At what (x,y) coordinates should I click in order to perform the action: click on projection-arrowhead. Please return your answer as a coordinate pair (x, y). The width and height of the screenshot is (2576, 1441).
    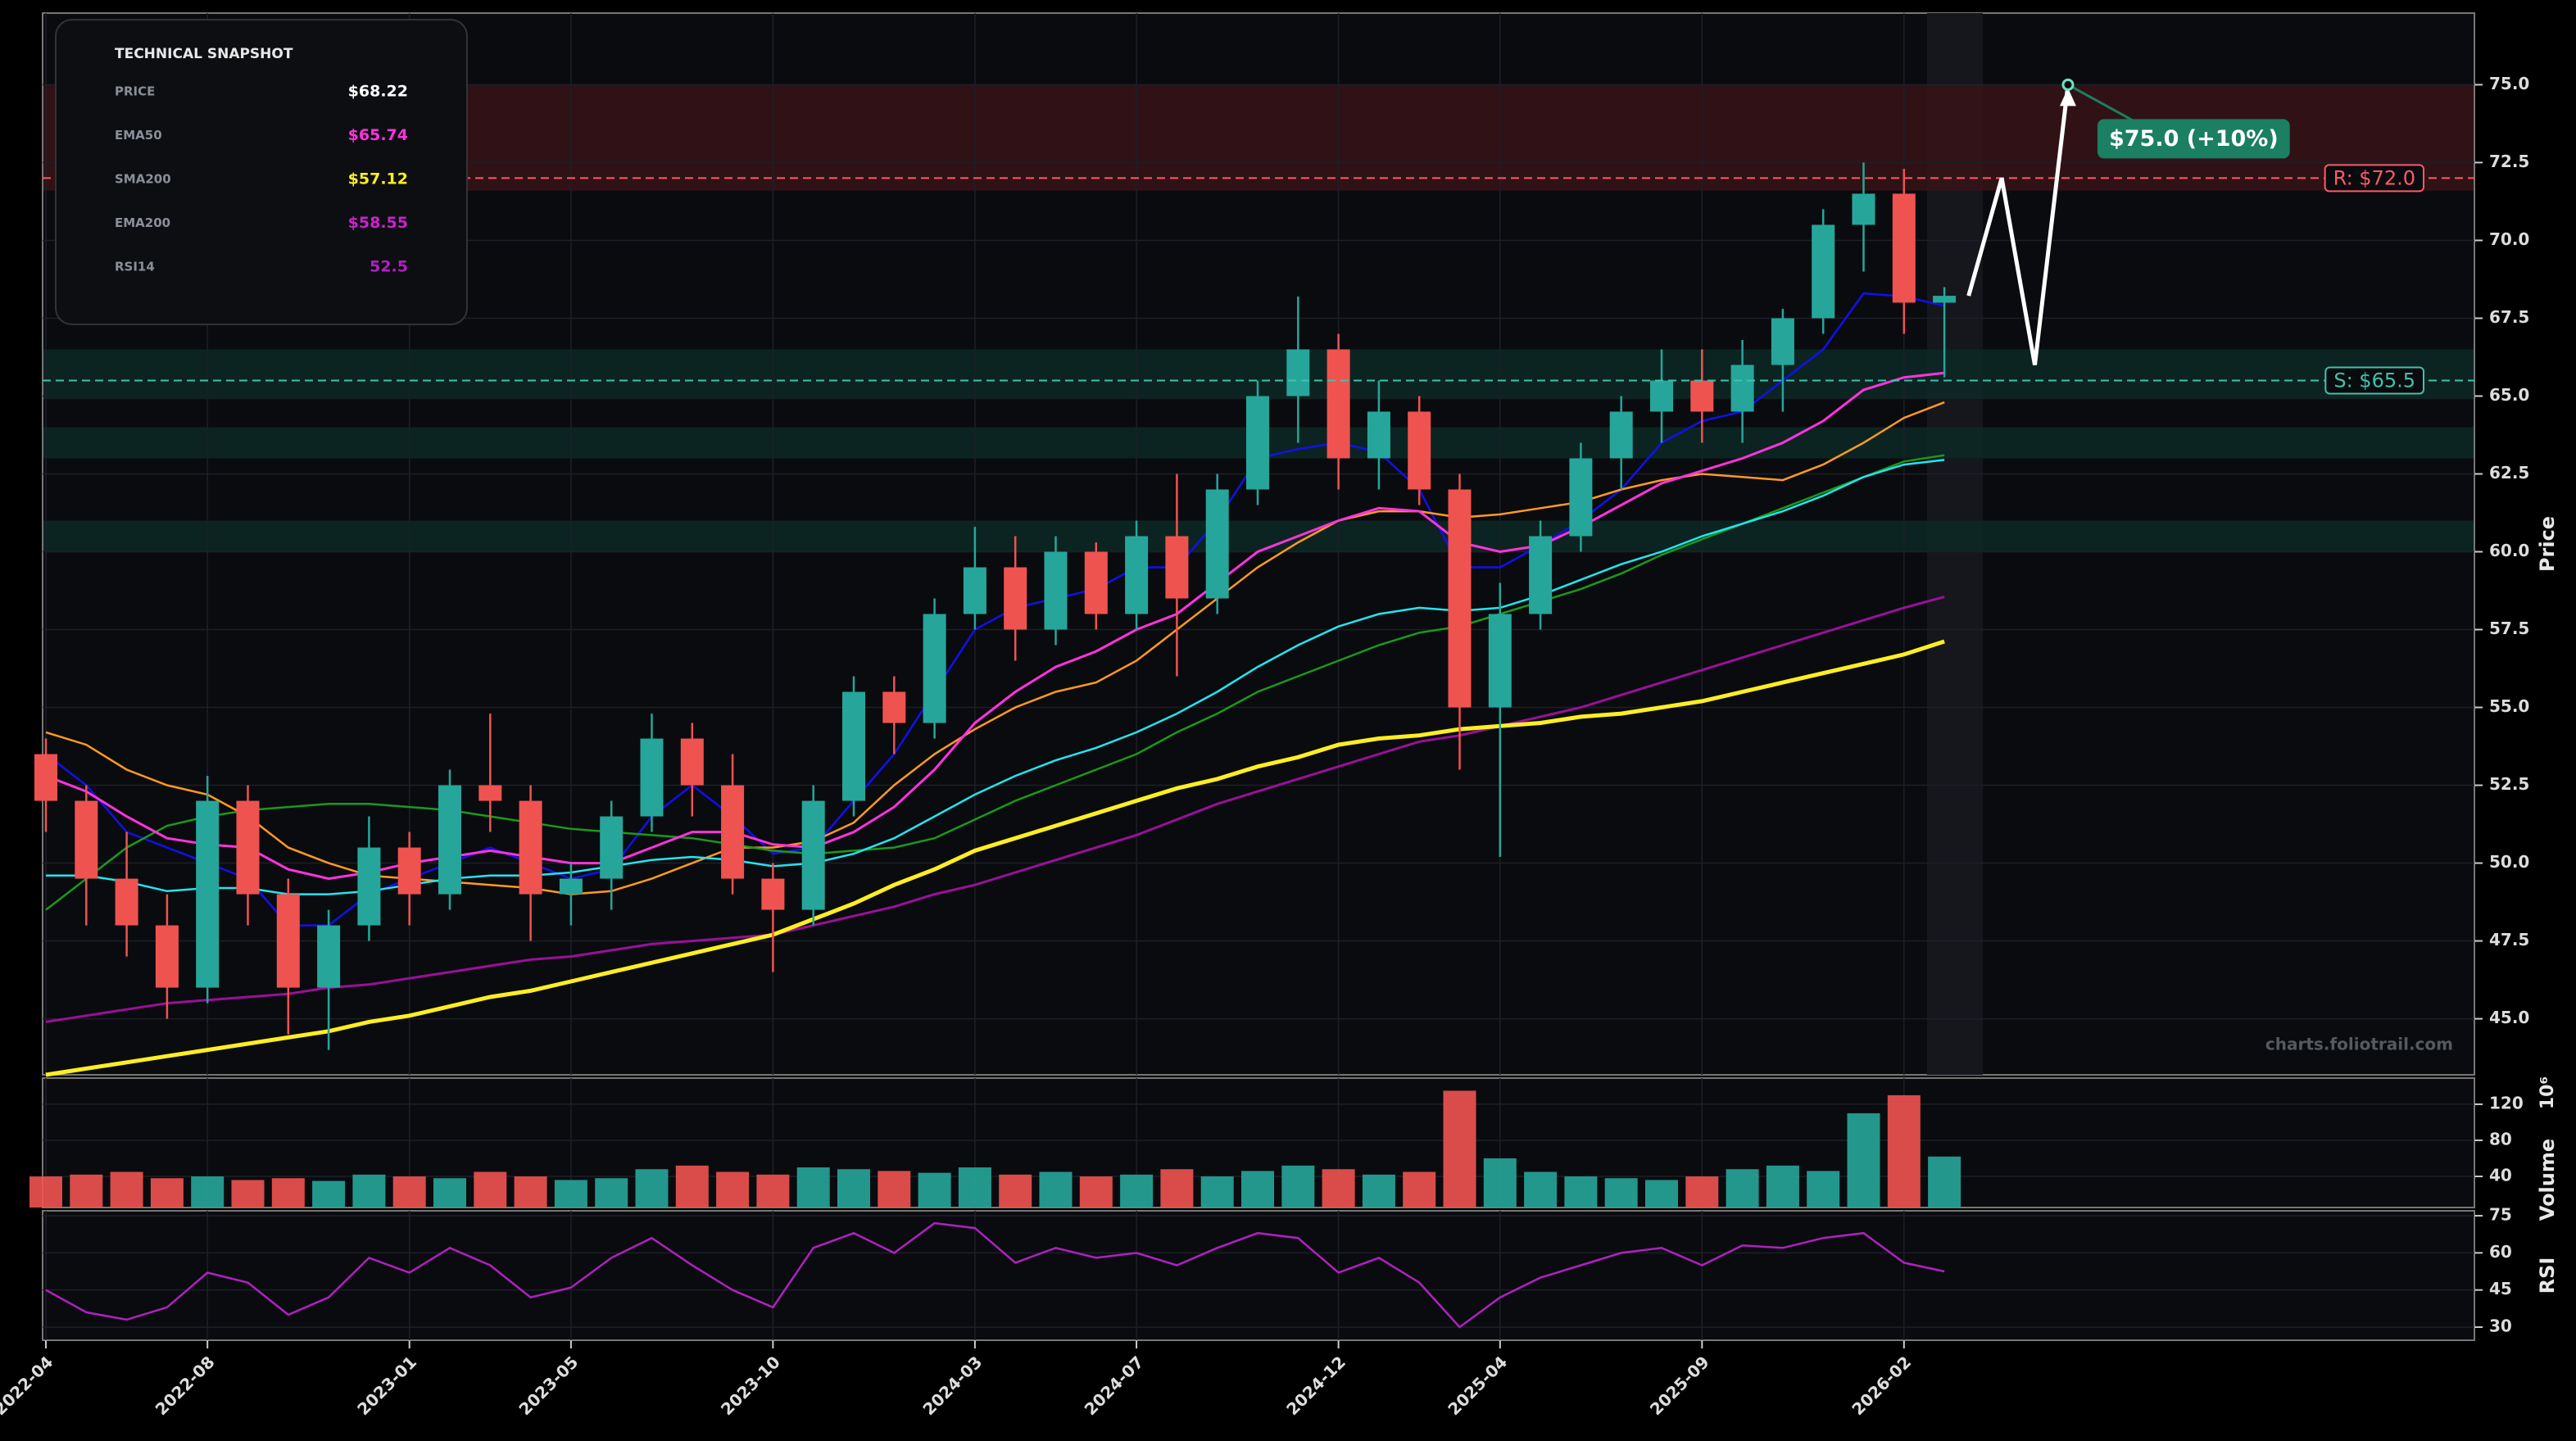
    Looking at the image, I should click on (2067, 97).